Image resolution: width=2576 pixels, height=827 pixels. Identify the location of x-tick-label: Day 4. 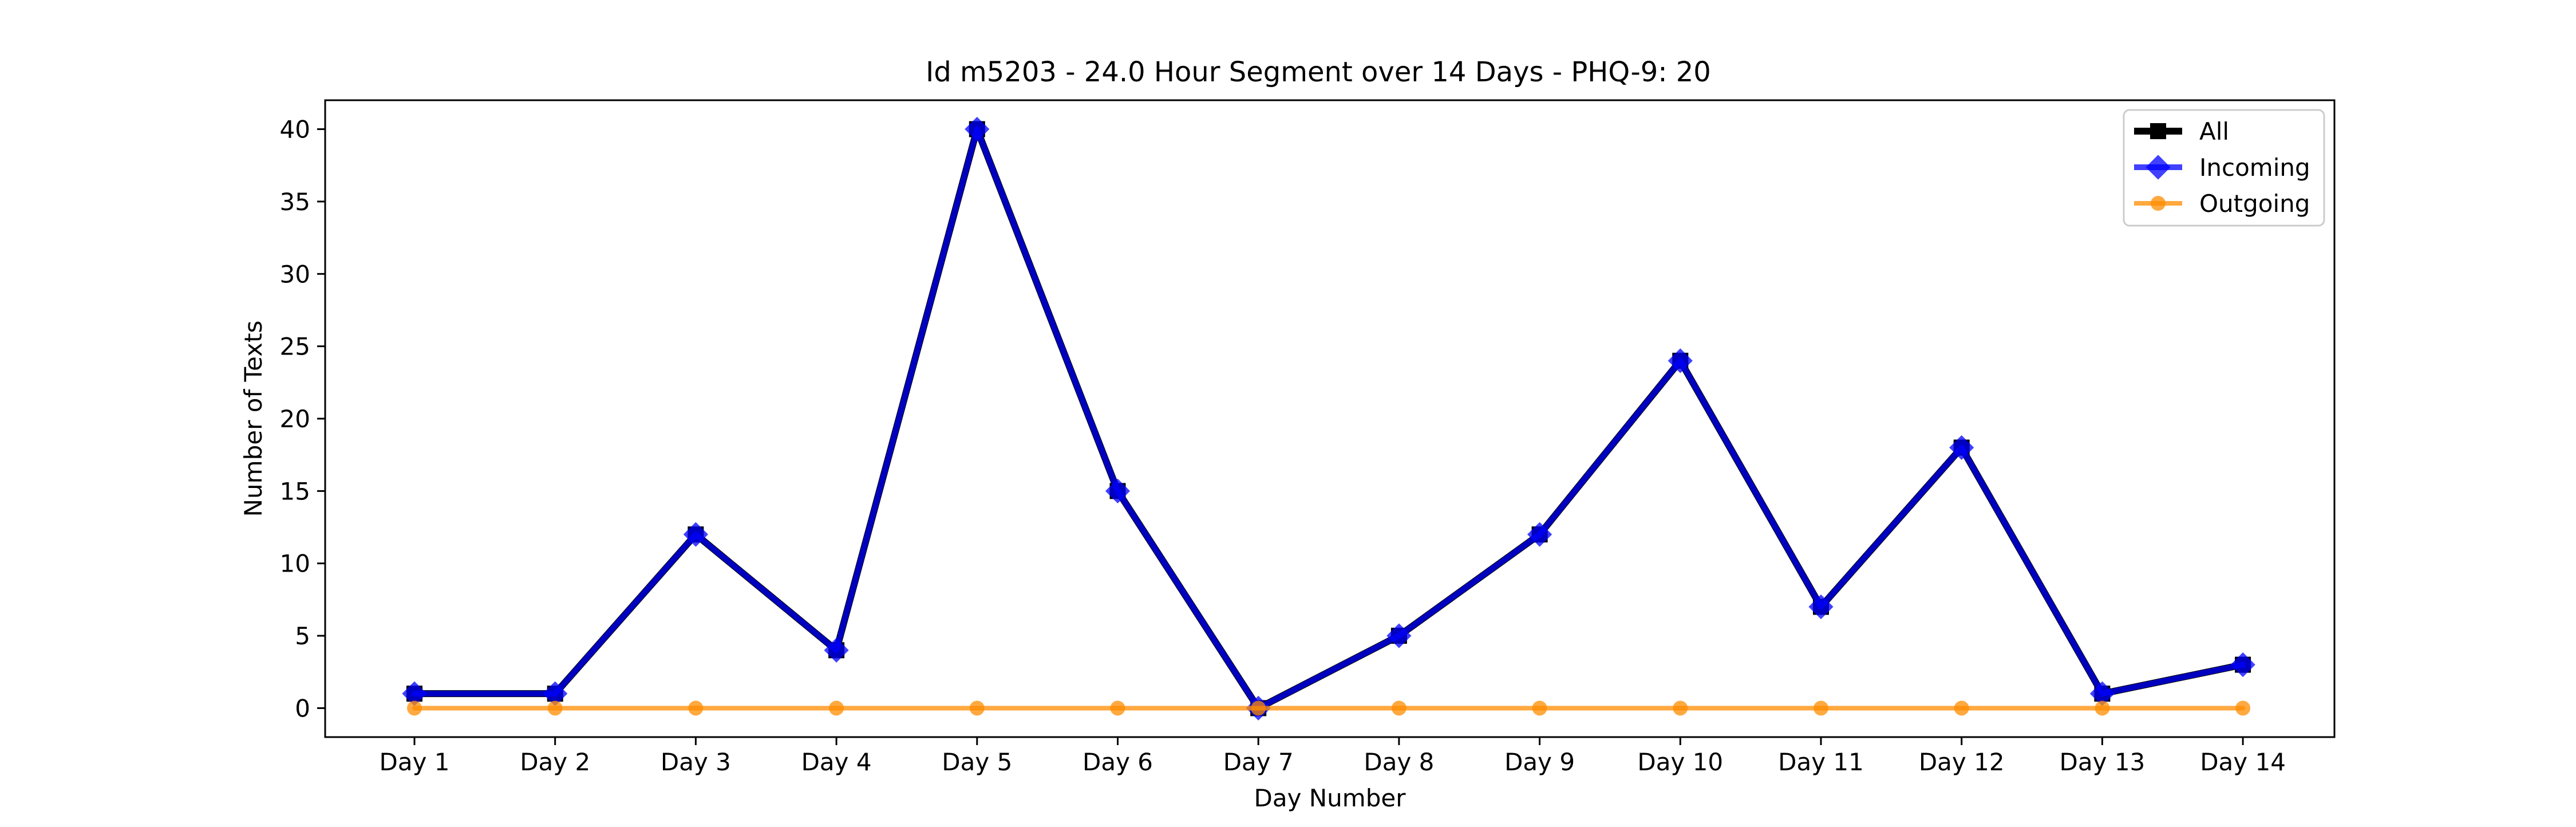
(836, 762).